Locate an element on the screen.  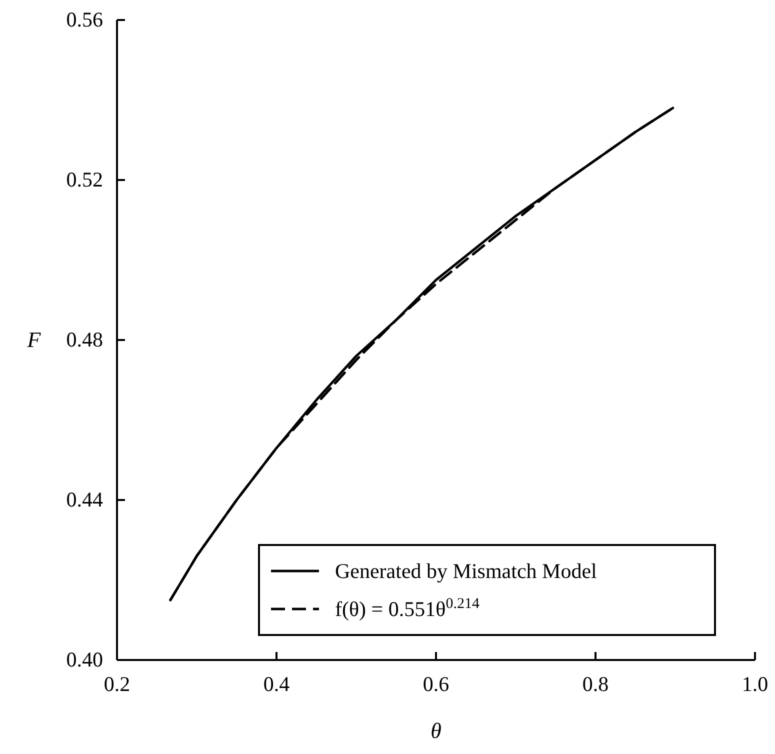
y-axis-title: F is located at coordinates (34, 339).